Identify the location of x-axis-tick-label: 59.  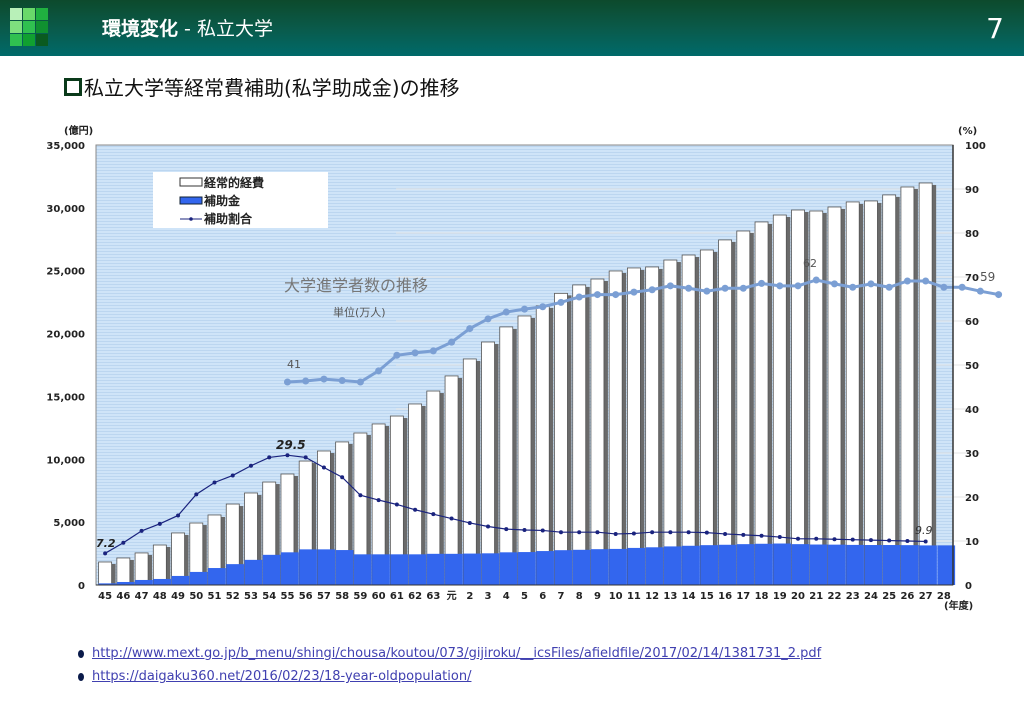
(360, 596).